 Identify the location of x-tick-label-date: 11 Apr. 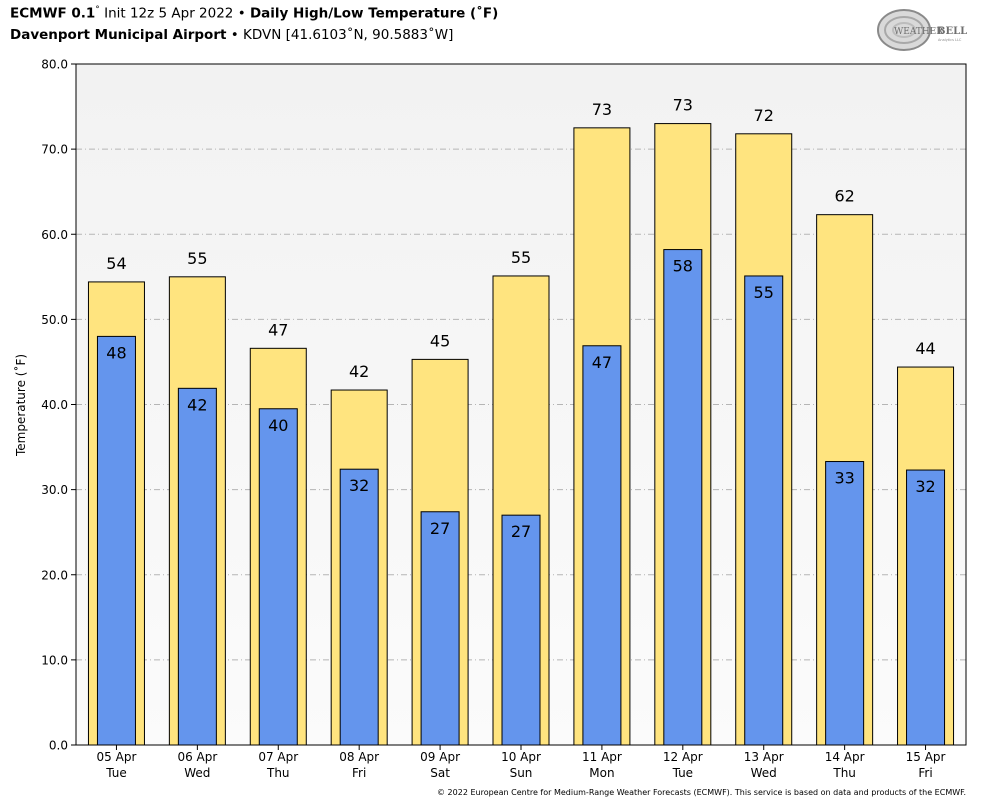
(602, 757).